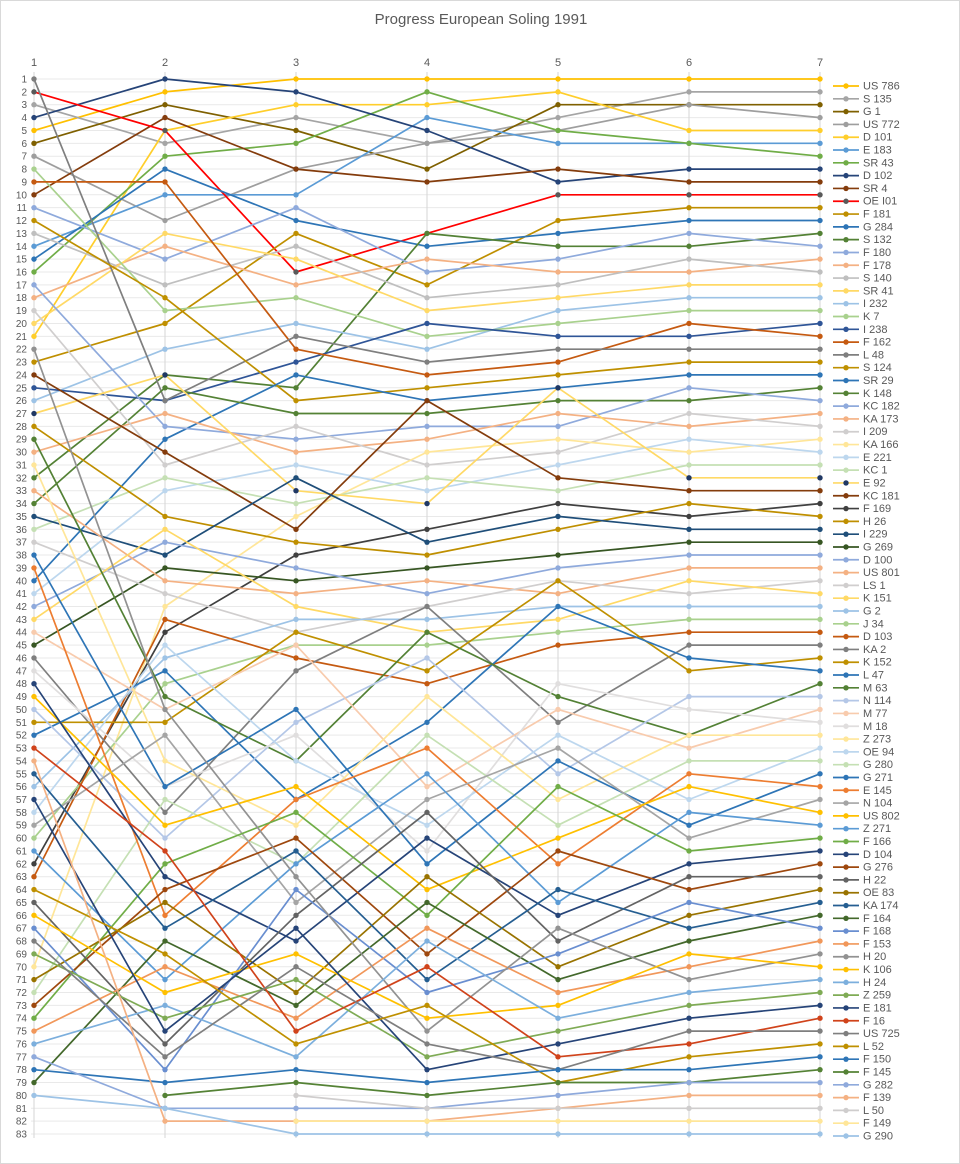  I want to click on rank-label: 70, so click(22, 967).